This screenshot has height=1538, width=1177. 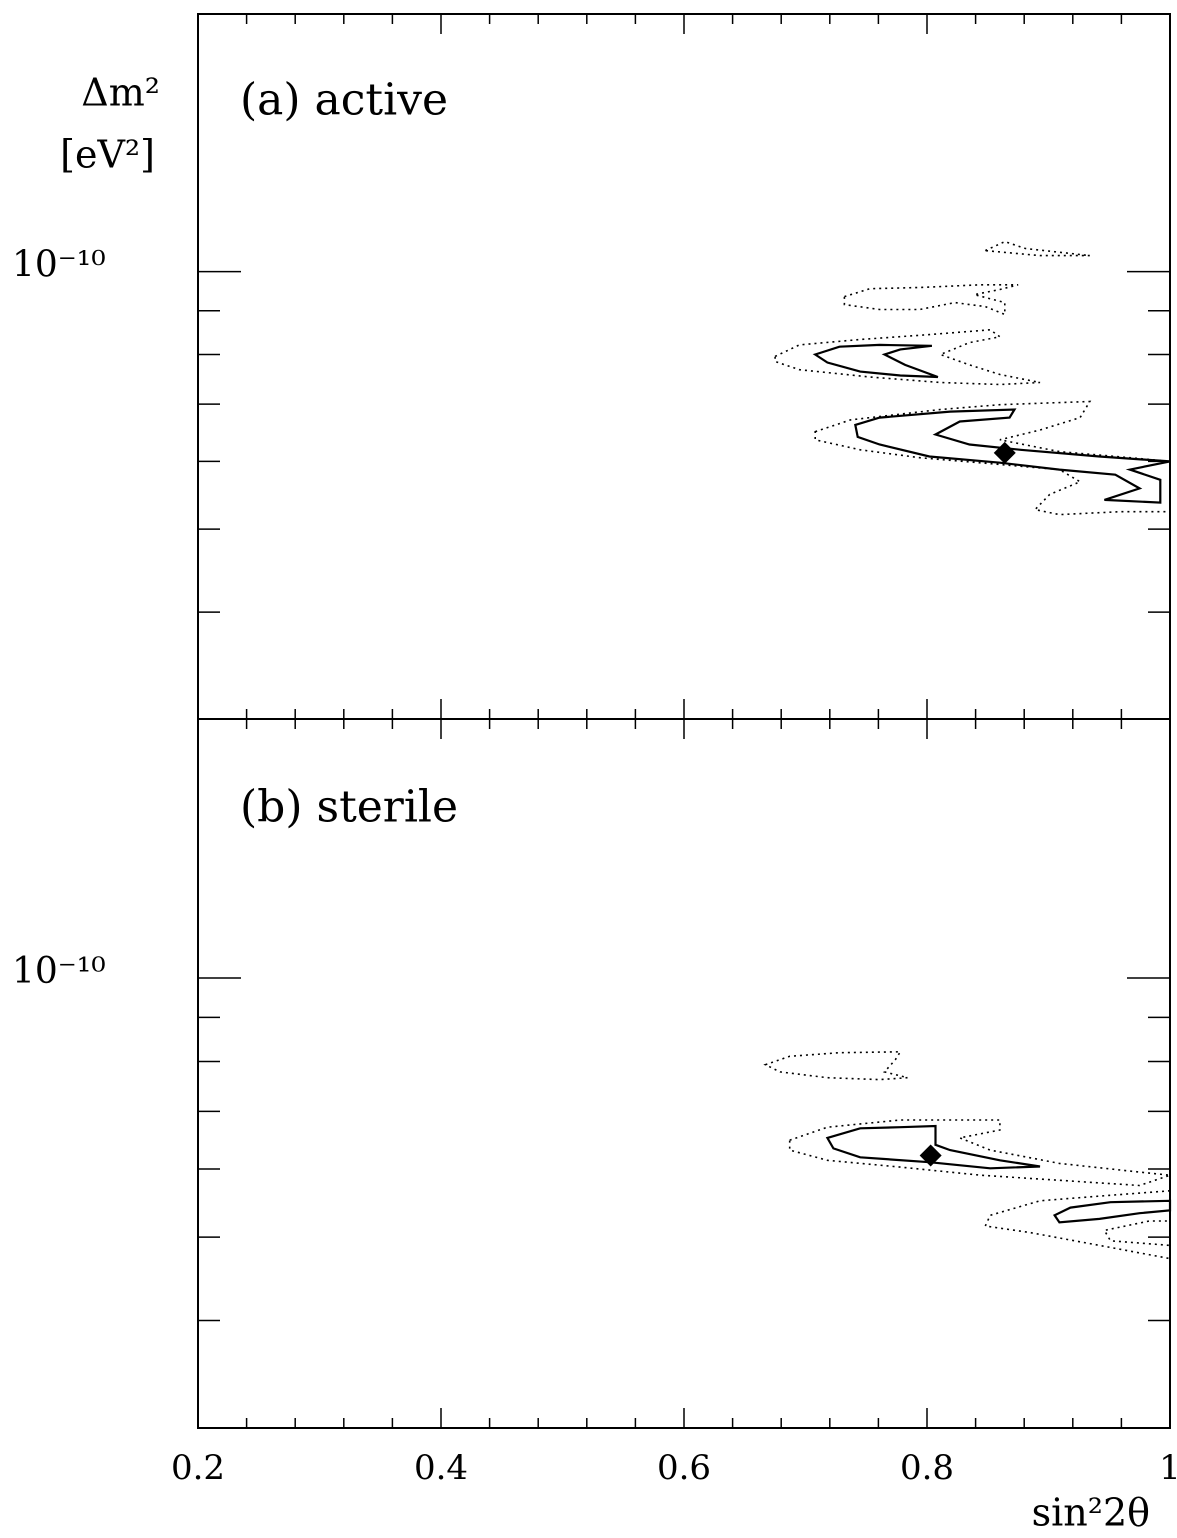 I want to click on x-tick-label: 0.2, so click(x=198, y=1468).